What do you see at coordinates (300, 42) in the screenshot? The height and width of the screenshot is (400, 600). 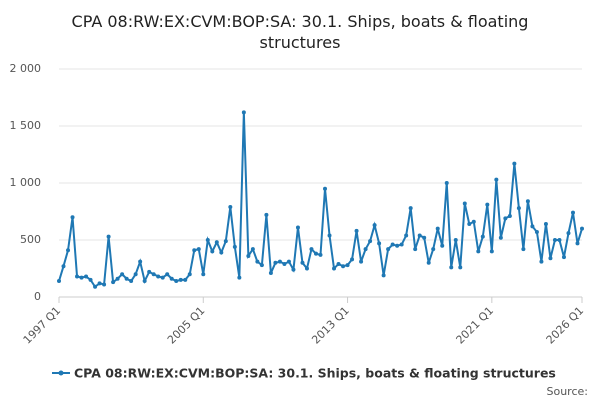 I see `title-line: structures` at bounding box center [300, 42].